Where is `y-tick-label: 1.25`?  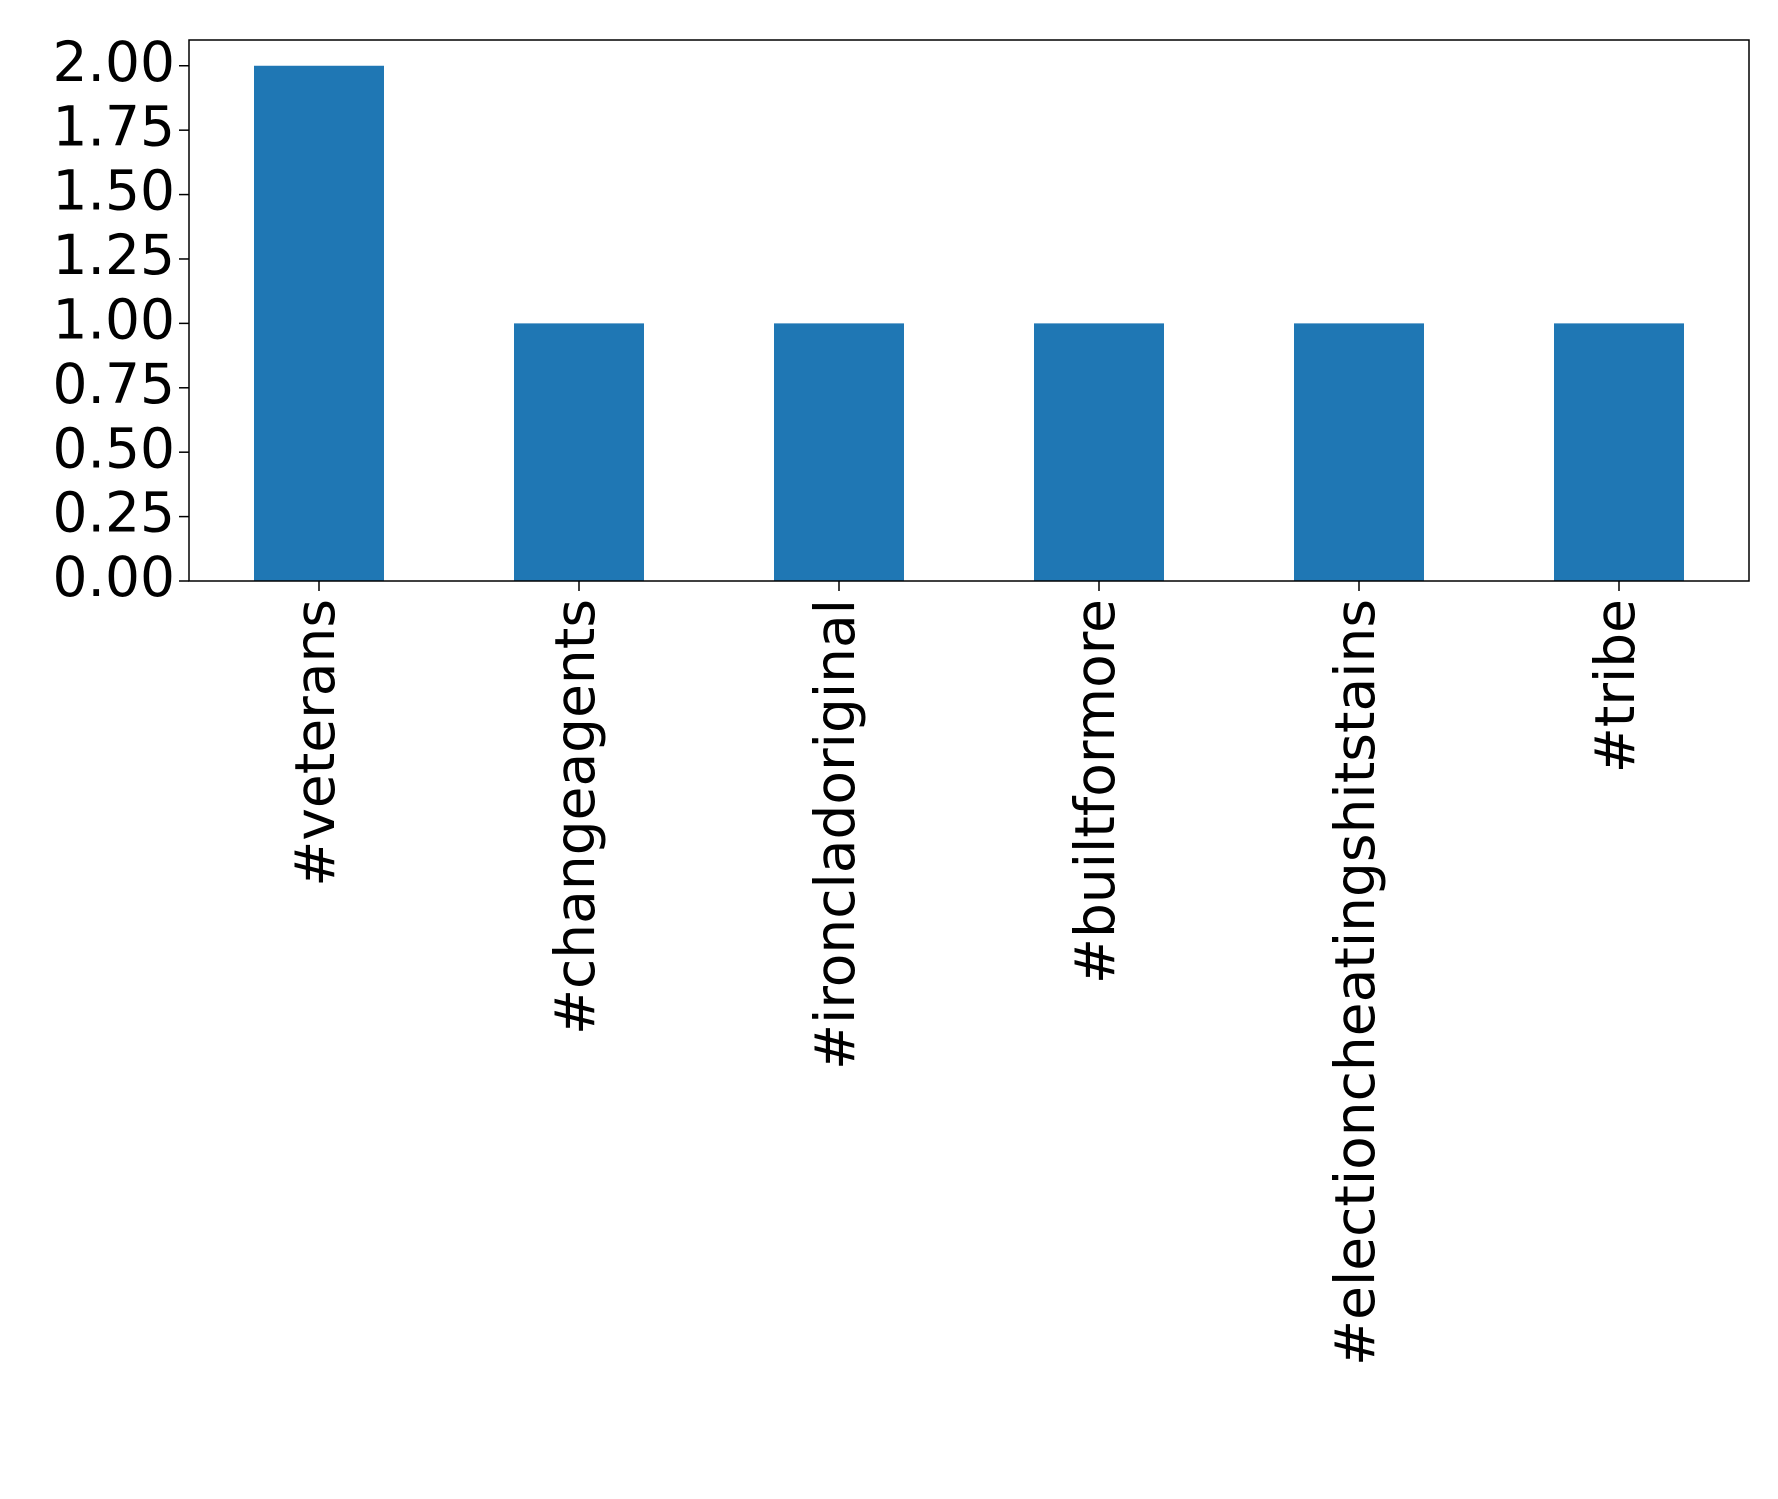 y-tick-label: 1.25 is located at coordinates (114, 255).